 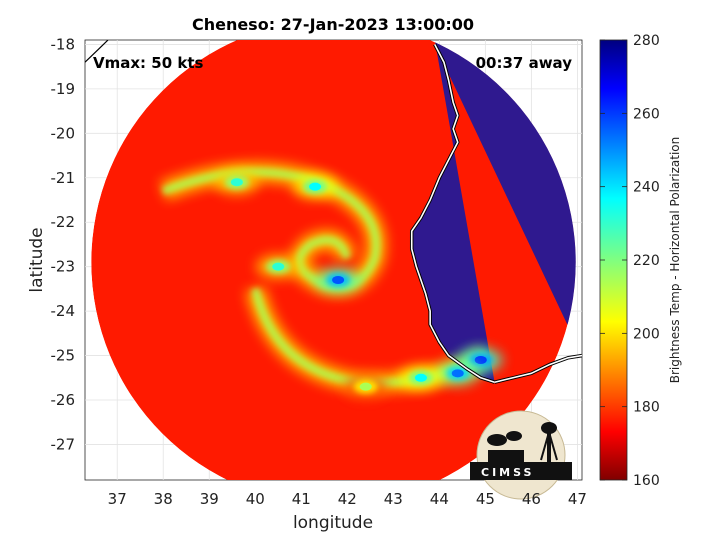 What do you see at coordinates (646, 481) in the screenshot?
I see `colorbar-tick-label: 160` at bounding box center [646, 481].